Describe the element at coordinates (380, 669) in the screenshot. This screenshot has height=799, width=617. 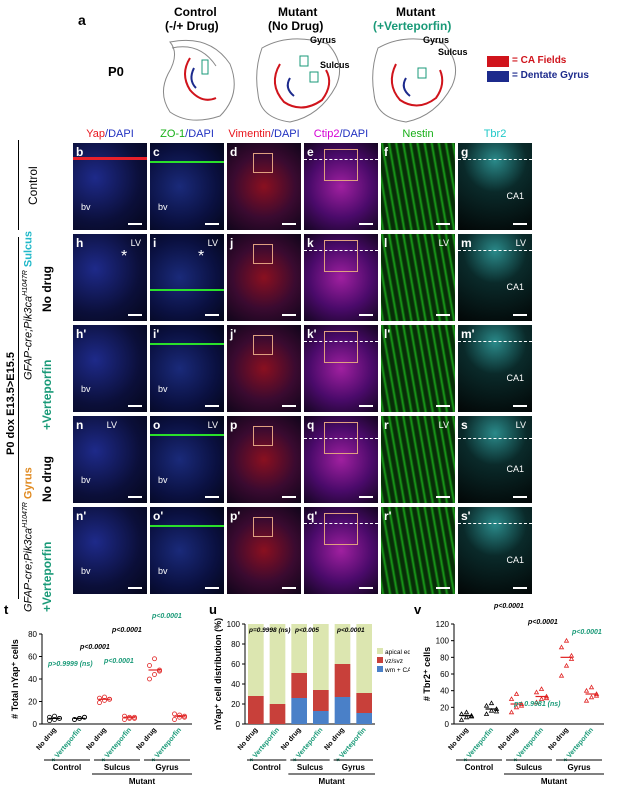
I see `legend-swatch` at that location.